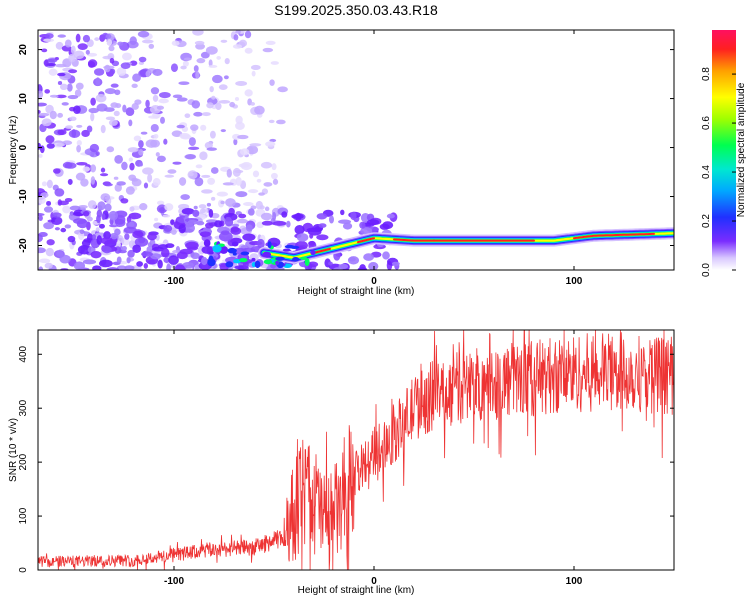  I want to click on spectrogram-y-tick-label: -20, so click(23, 245).